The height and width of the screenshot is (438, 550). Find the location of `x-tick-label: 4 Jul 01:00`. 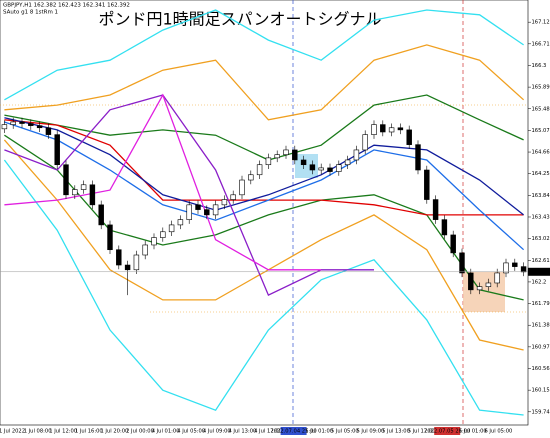

x-tick-label: 4 Jul 01:00 is located at coordinates (166, 432).